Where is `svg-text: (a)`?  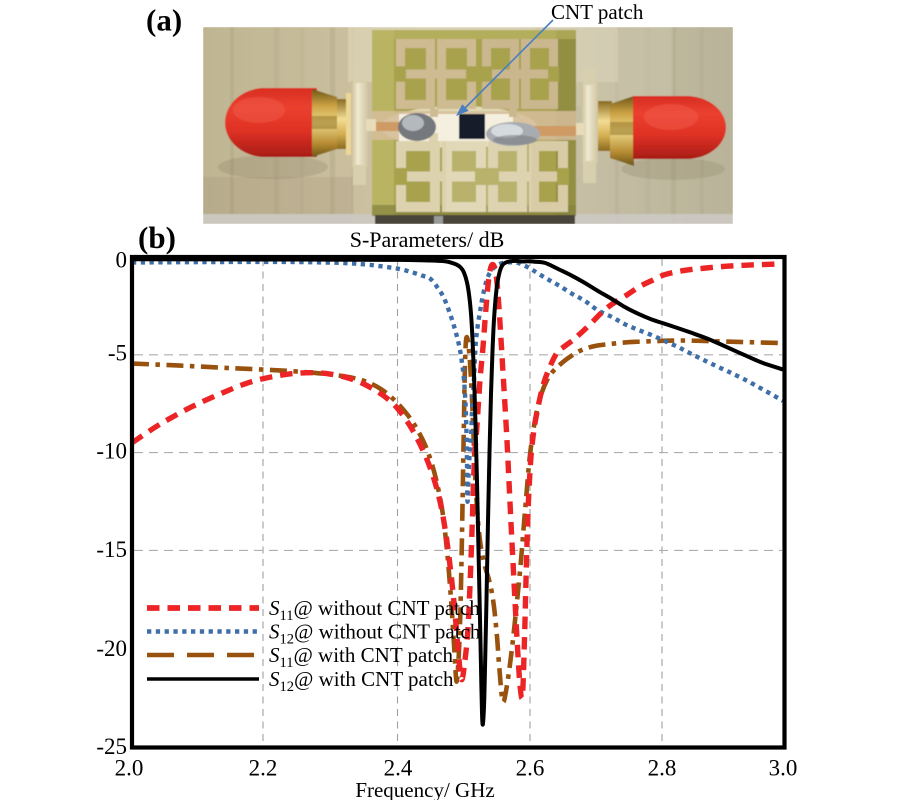
svg-text: (a) is located at coordinates (164, 20).